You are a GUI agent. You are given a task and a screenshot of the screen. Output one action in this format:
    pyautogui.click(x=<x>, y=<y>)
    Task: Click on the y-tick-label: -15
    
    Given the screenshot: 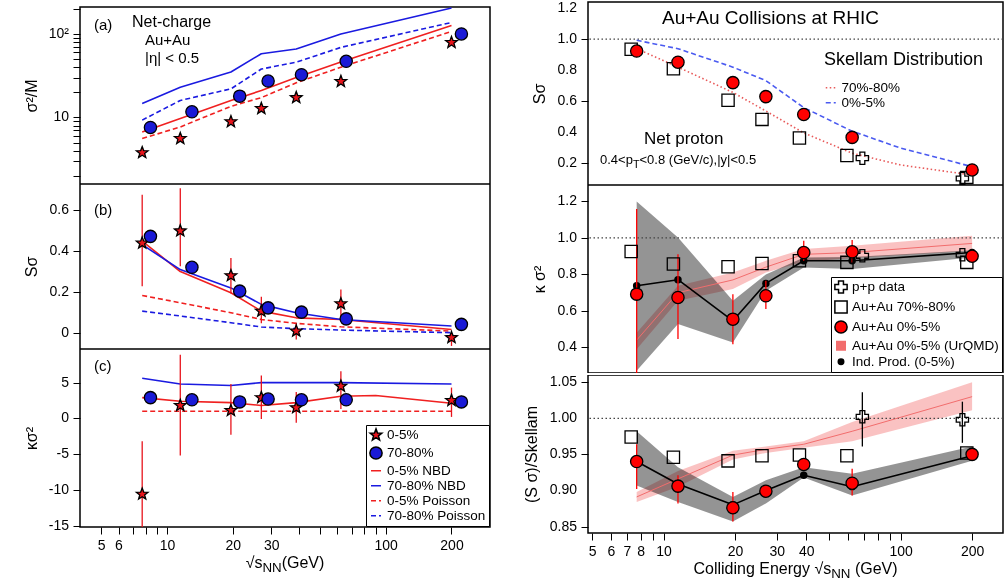 What is the action you would take?
    pyautogui.click(x=59, y=524)
    